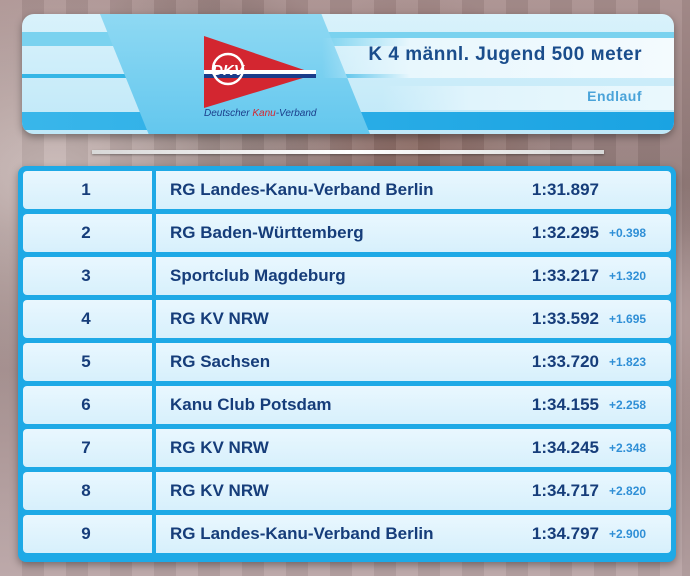 Image resolution: width=690 pixels, height=576 pixels. What do you see at coordinates (565, 361) in the screenshot?
I see `time-cell: 1:33.720` at bounding box center [565, 361].